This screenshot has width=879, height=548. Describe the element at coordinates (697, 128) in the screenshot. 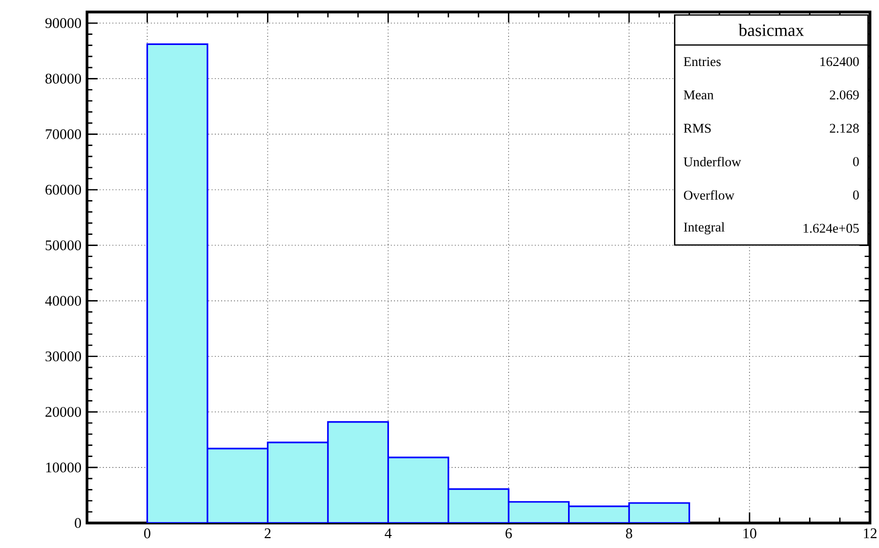

I see `annotation: RMS` at that location.